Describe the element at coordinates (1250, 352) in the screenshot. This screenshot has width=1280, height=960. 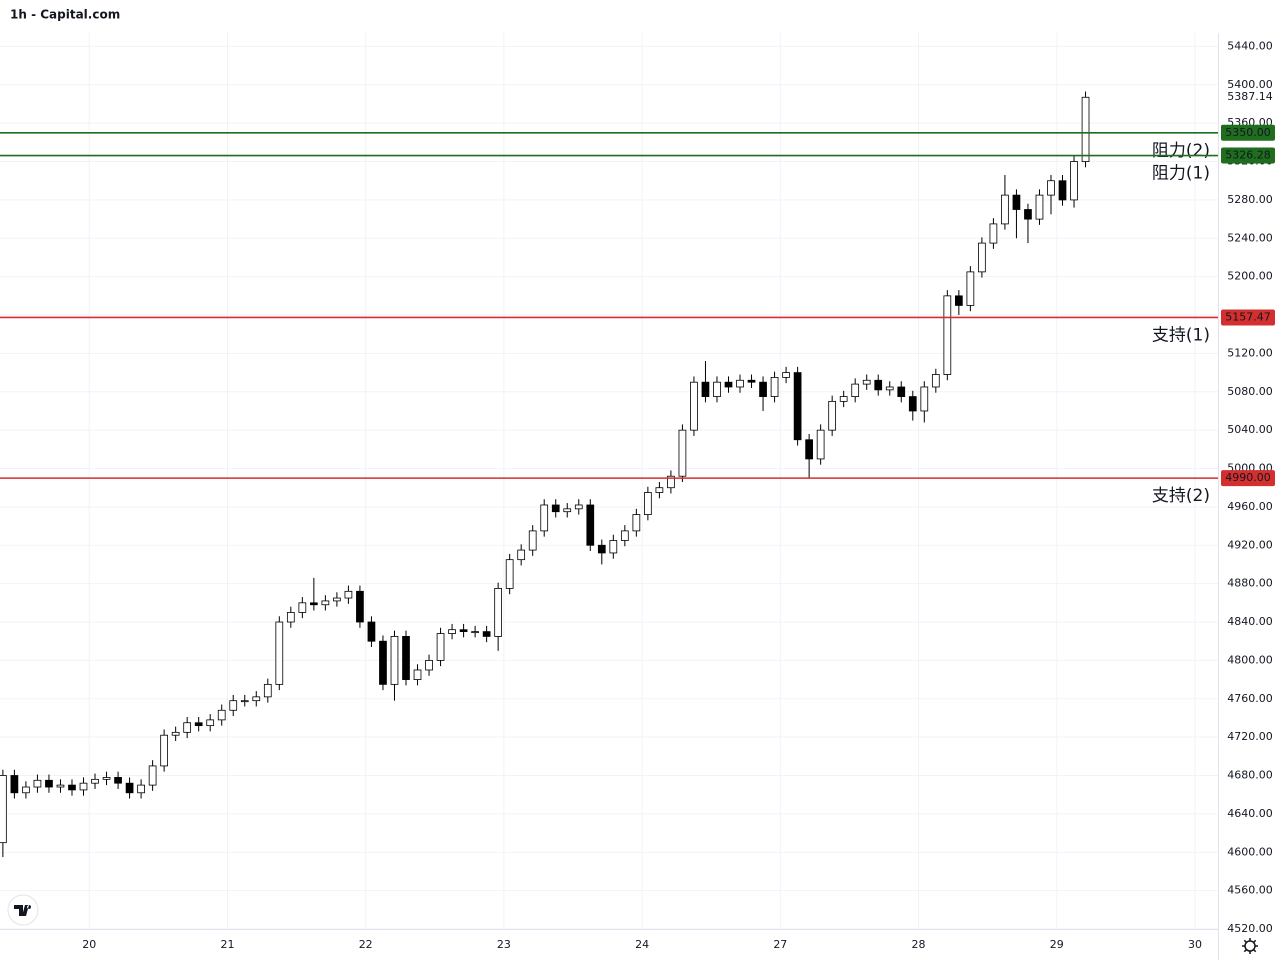
I see `y-tick-label: 5120.00` at that location.